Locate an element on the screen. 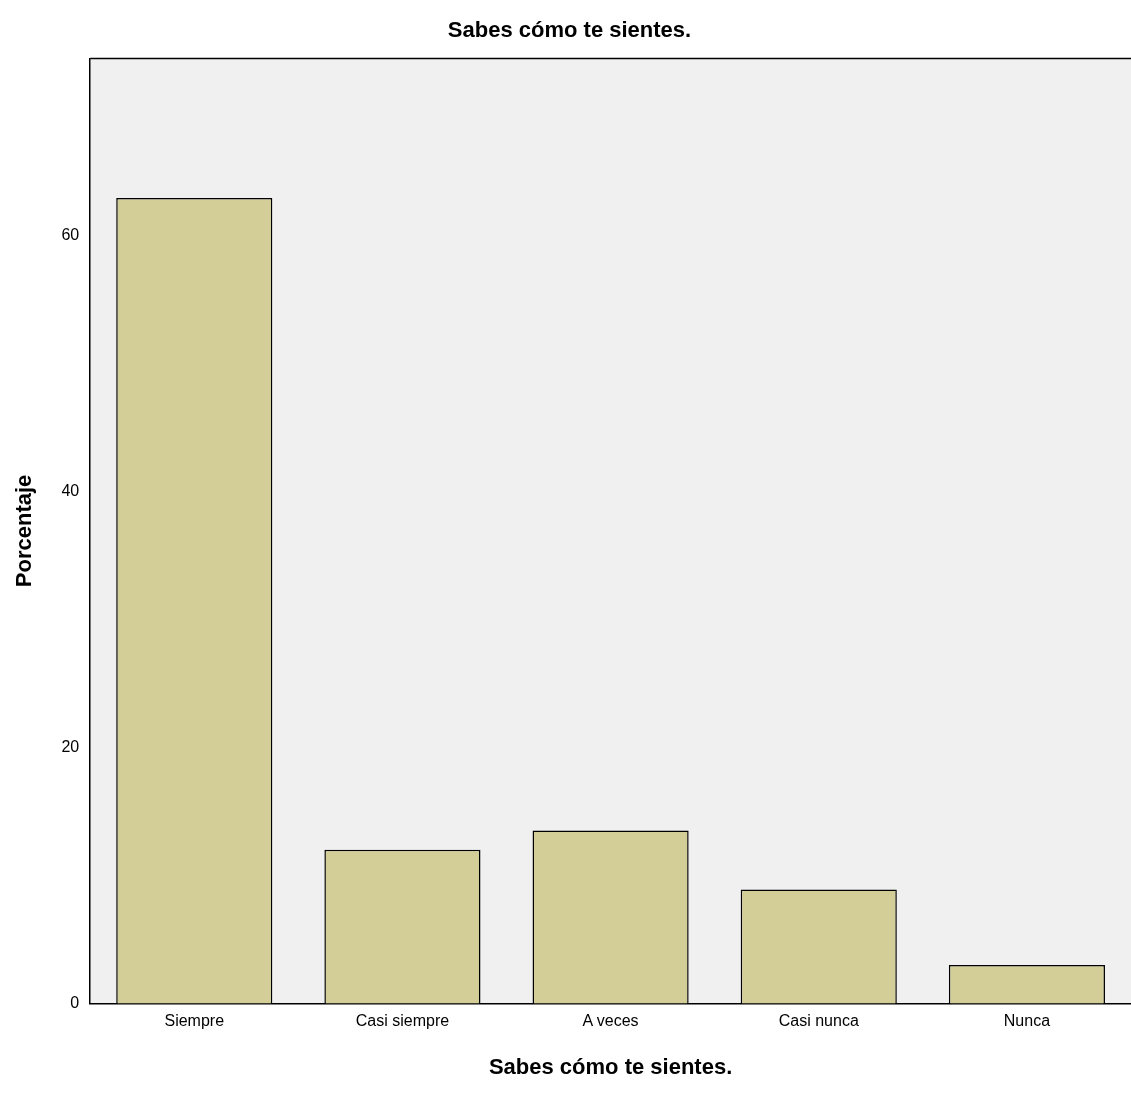 The width and height of the screenshot is (1131, 1095). chart-title: Sabes cómo te sientes. is located at coordinates (569, 30).